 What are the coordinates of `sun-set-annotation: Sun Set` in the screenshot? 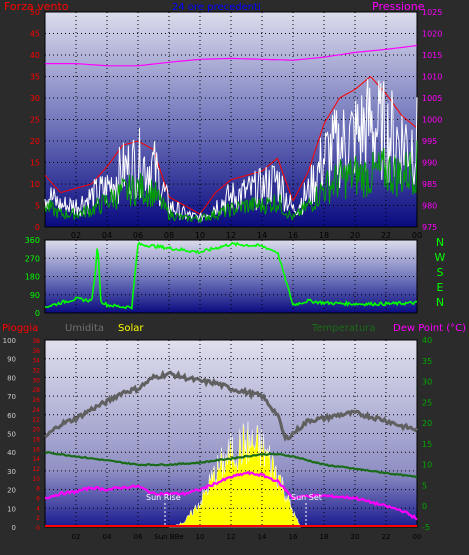 It's located at (306, 497).